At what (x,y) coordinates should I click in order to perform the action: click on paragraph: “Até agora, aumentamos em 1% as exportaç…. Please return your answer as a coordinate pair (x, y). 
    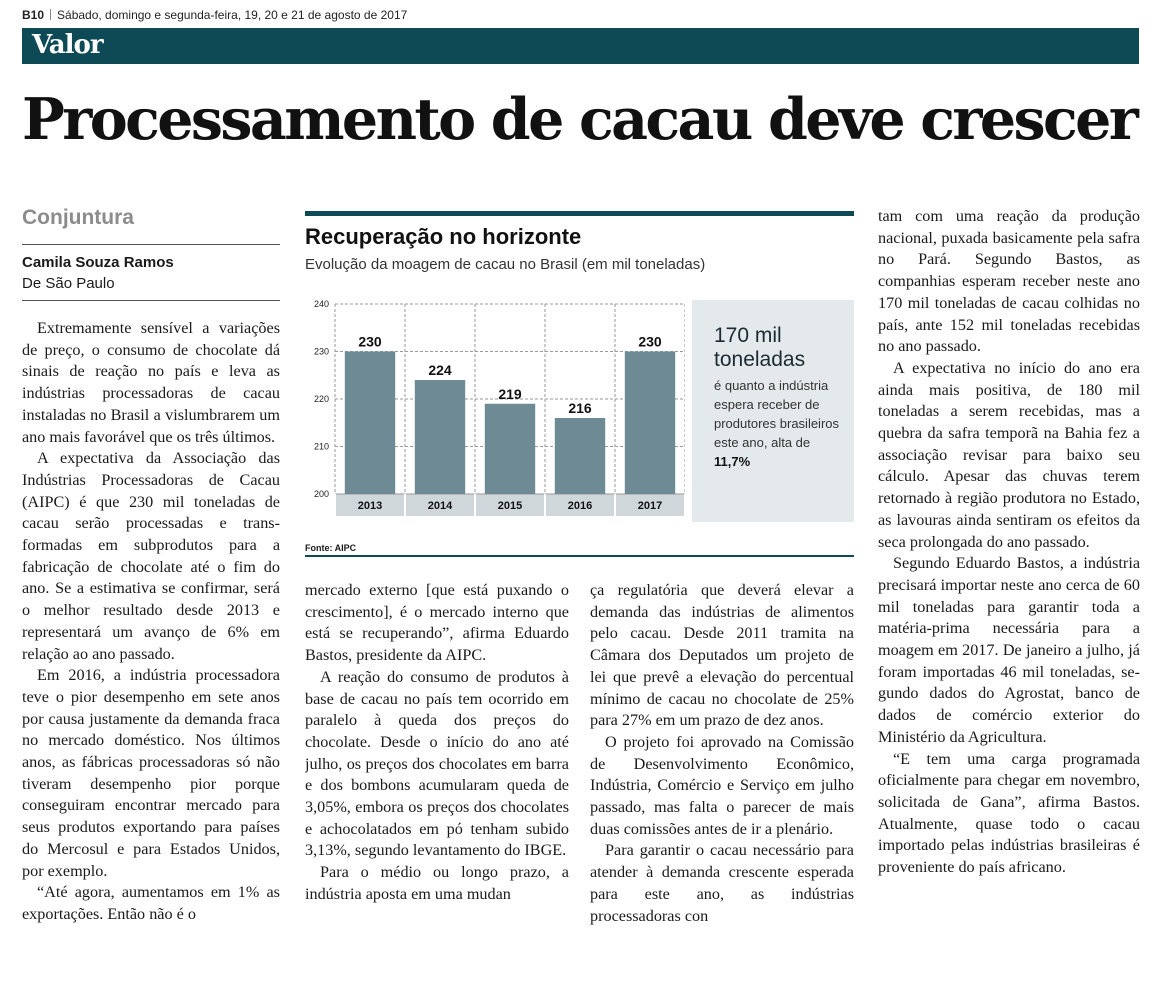
    Looking at the image, I should click on (151, 903).